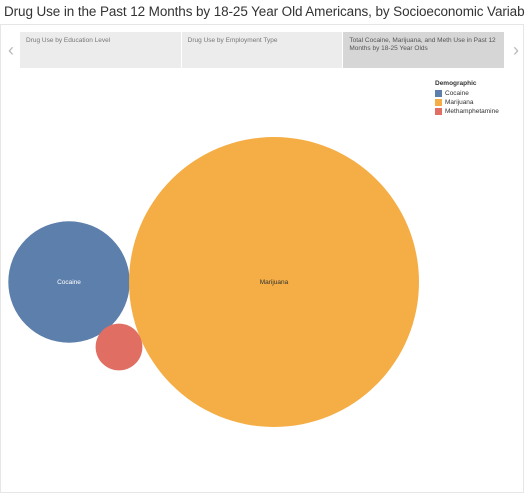  Describe the element at coordinates (472, 111) in the screenshot. I see `legend-label-methamphetamine: Methamphetamine` at that location.